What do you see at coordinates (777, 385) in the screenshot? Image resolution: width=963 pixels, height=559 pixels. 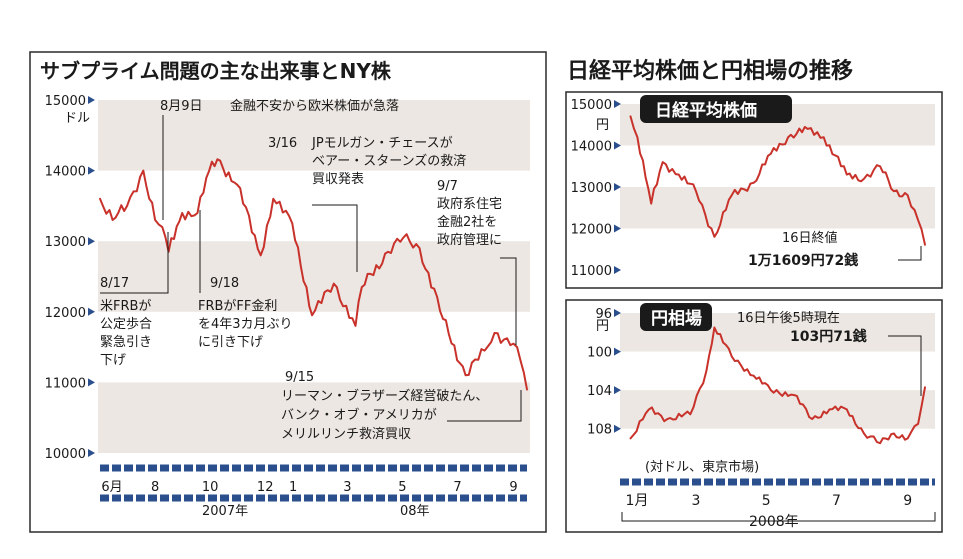 I see `yen-series-line` at bounding box center [777, 385].